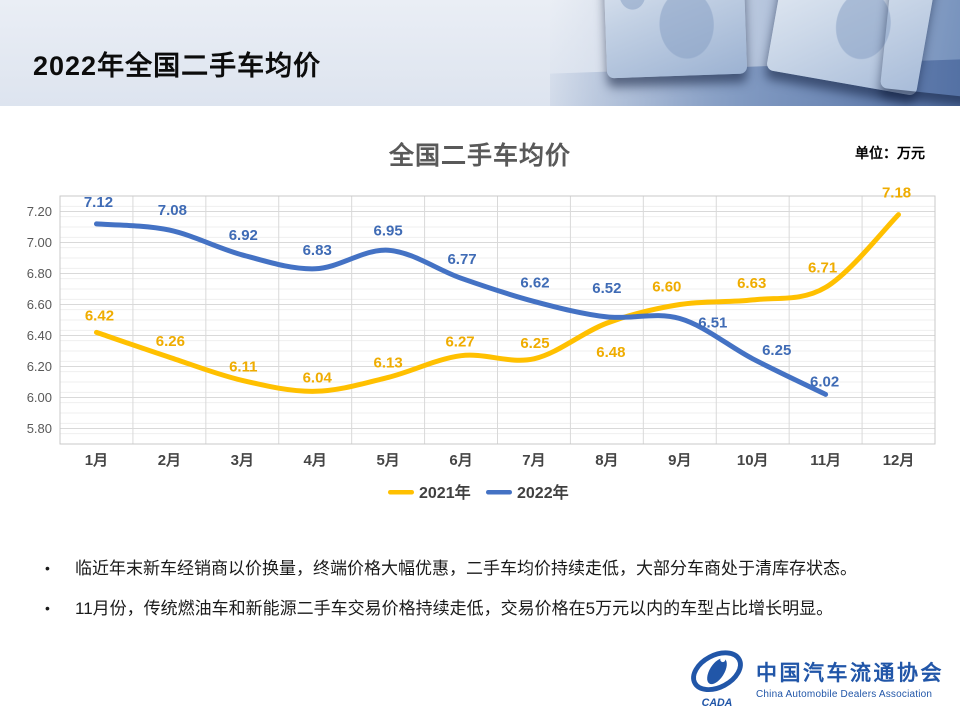 This screenshot has height=720, width=960. What do you see at coordinates (445, 492) in the screenshot?
I see `legend-label-2021年: 2021年` at bounding box center [445, 492].